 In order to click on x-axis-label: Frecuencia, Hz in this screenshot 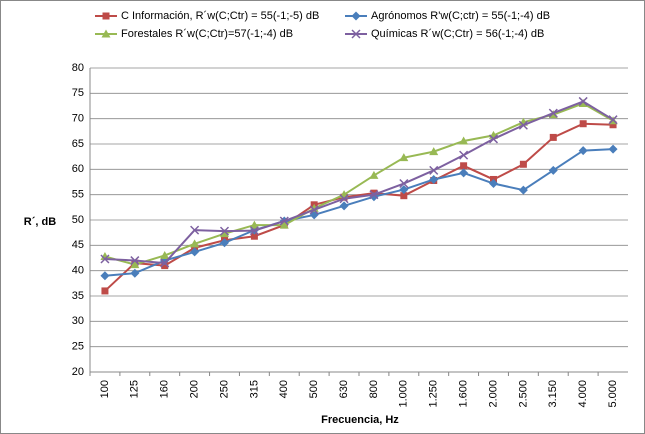, I will do `click(360, 420)`.